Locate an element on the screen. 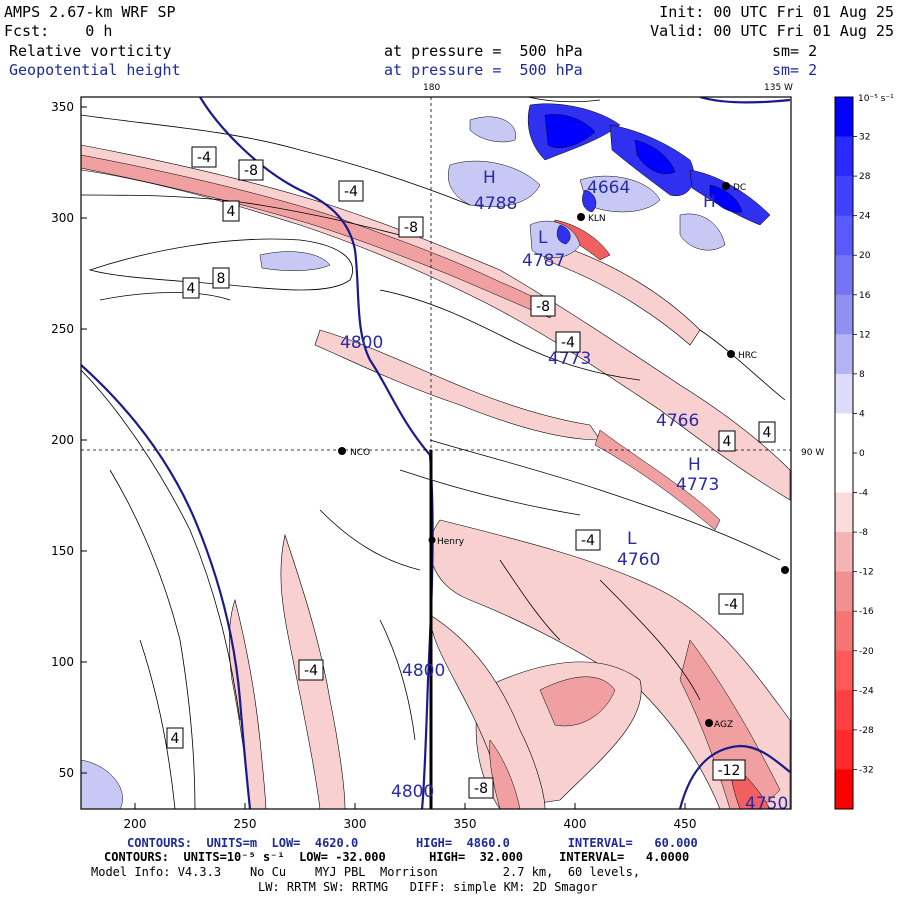  y-tick-label: 150 is located at coordinates (62, 551).